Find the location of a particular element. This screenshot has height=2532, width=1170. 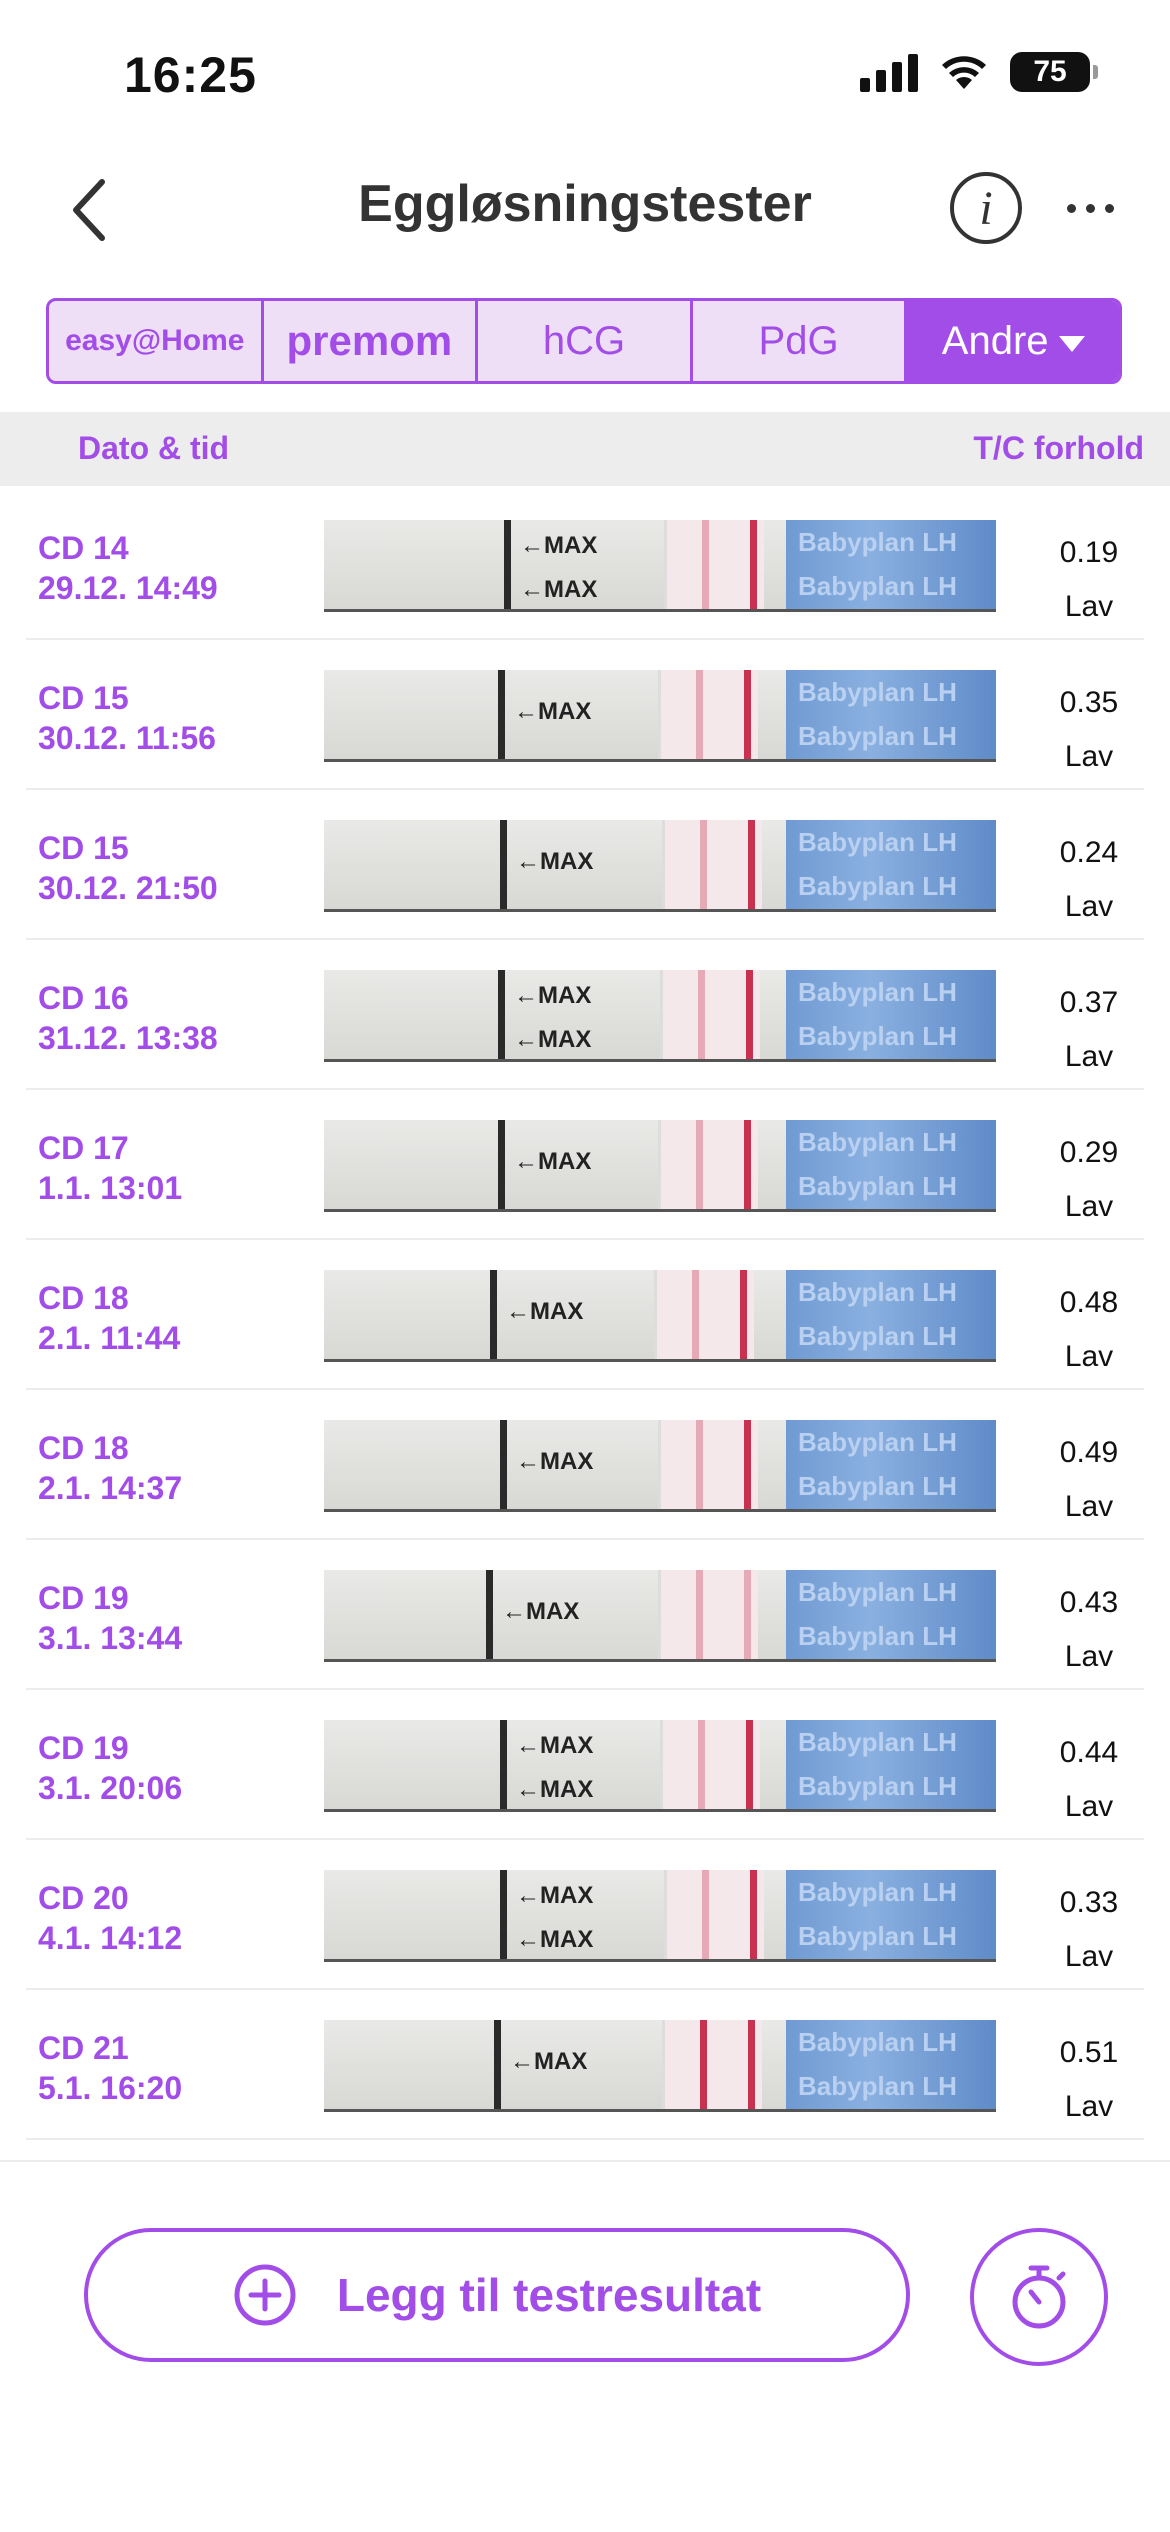

cycle-day: CD 18 is located at coordinates (83, 1298).